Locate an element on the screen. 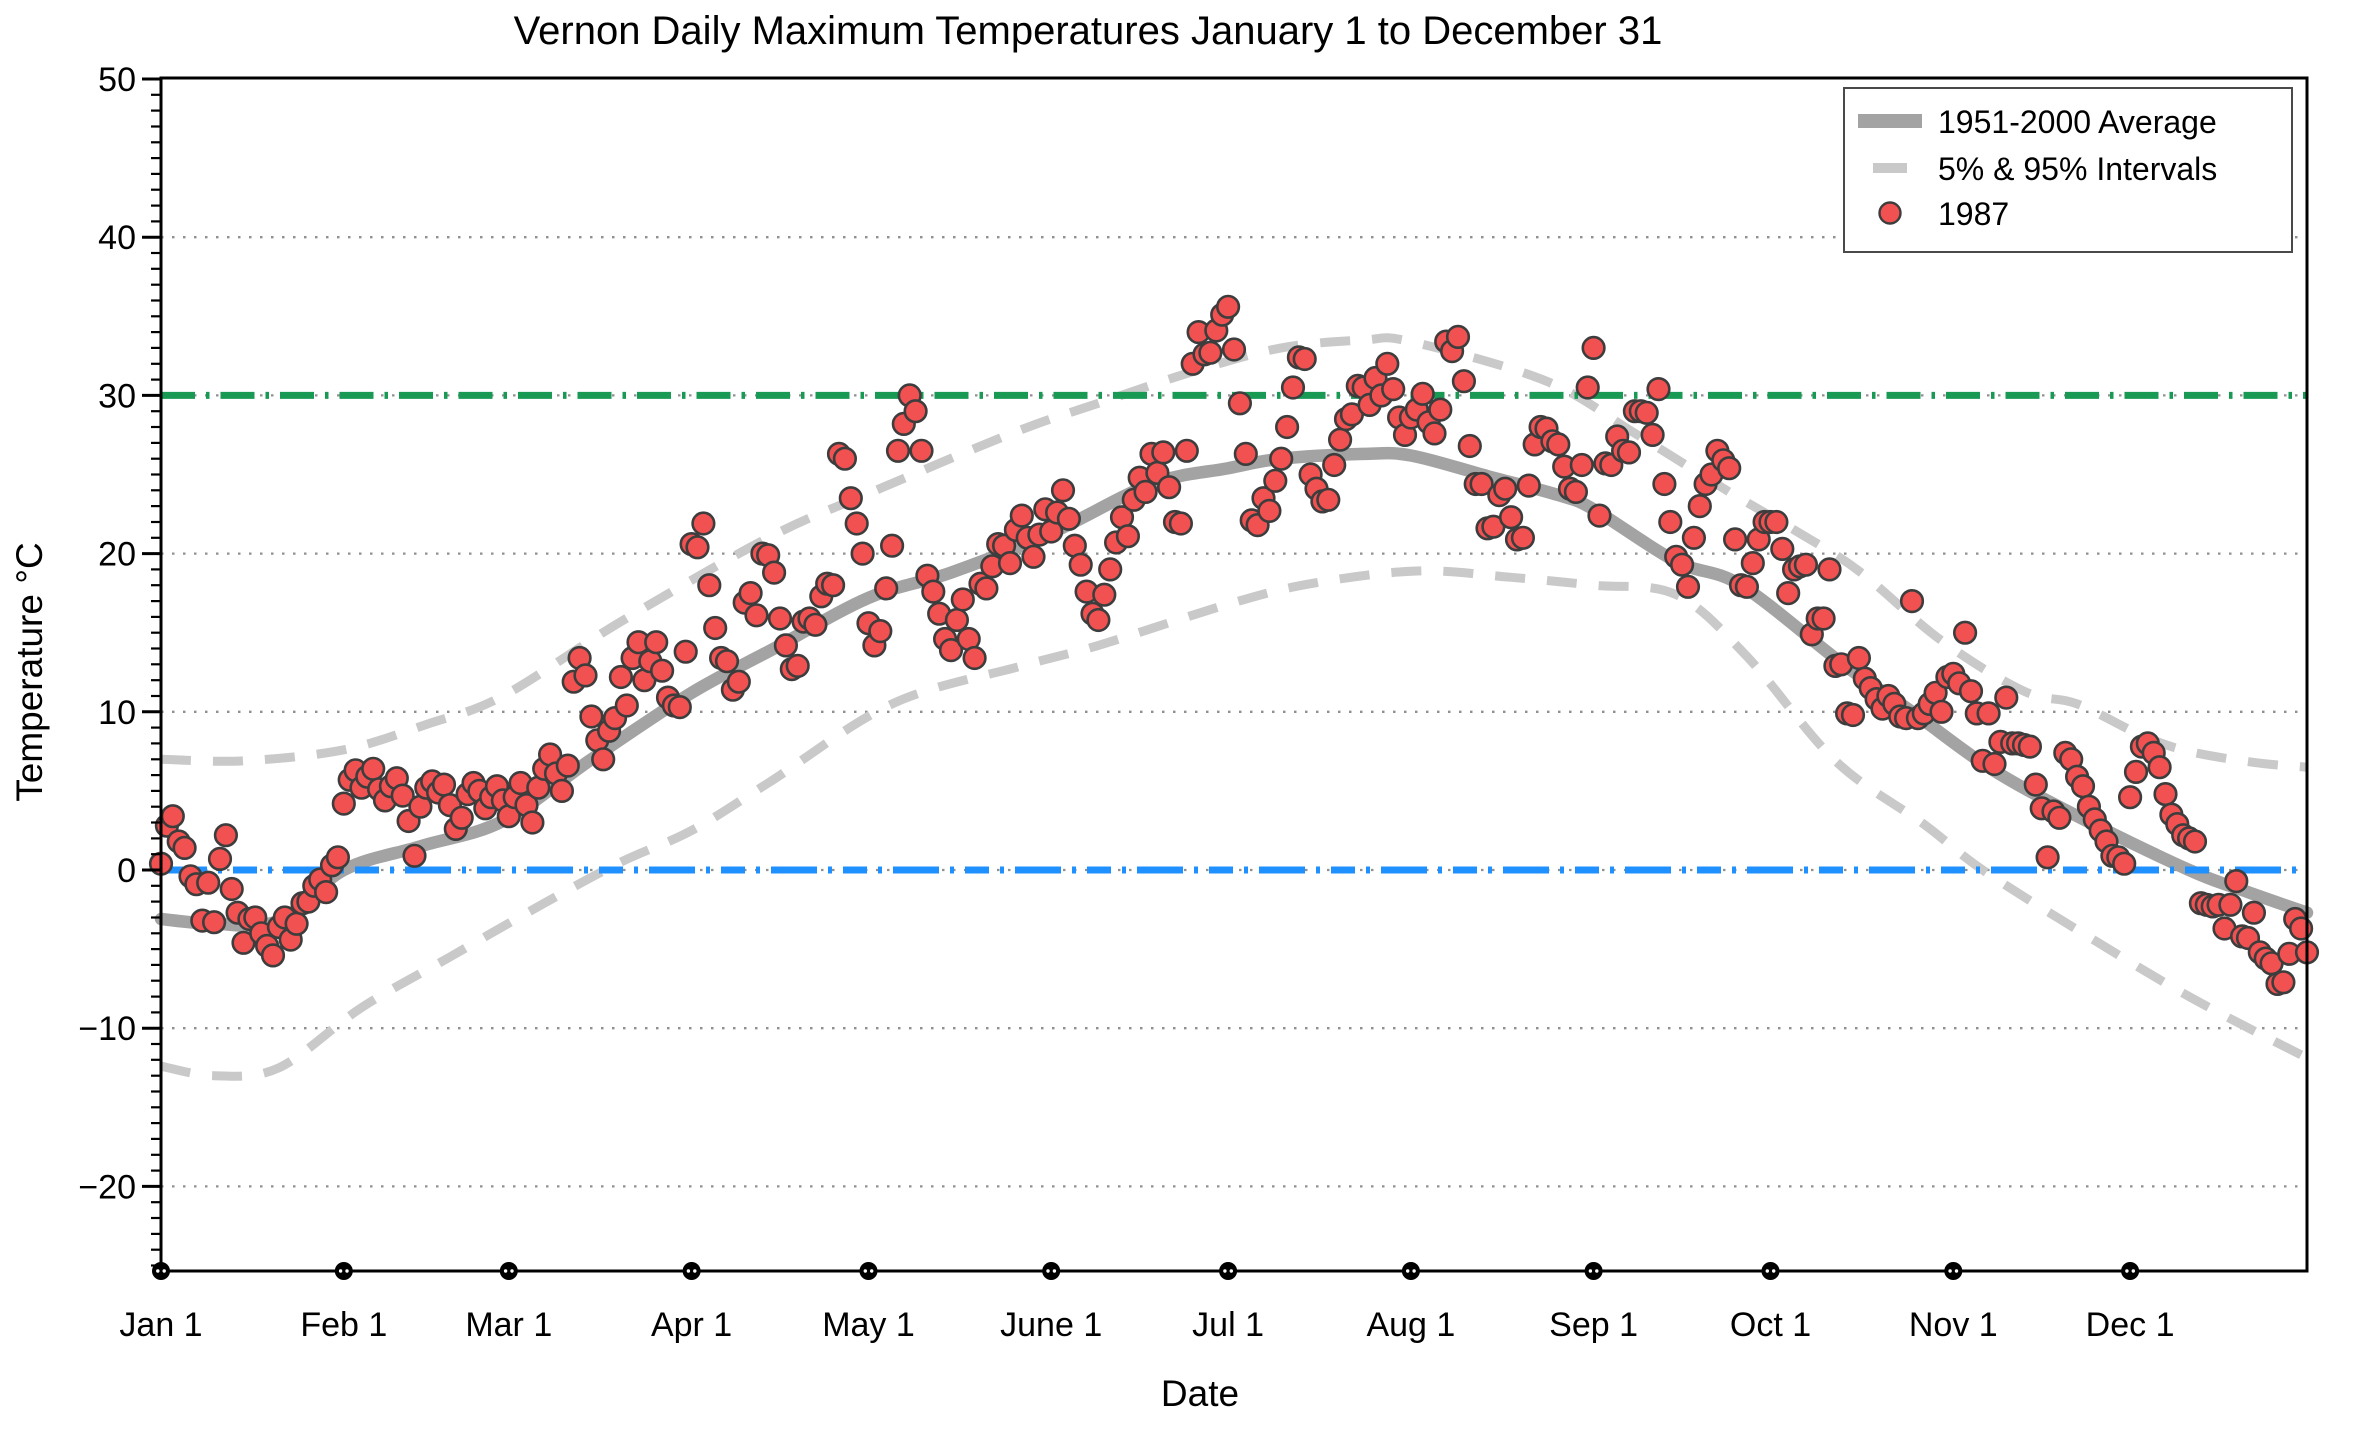  legend-item-label: 5% & 95% Intervals is located at coordinates (2077, 169).